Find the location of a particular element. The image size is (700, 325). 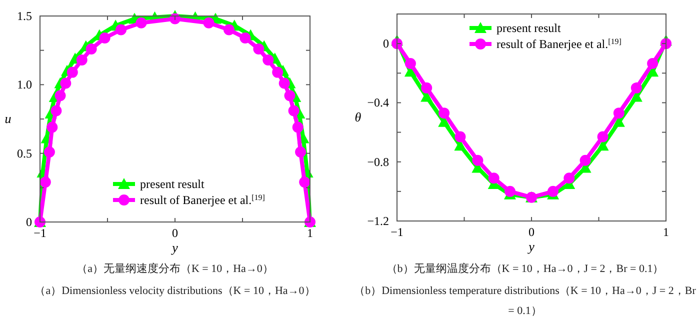

y-tick-label: −1.2 is located at coordinates (378, 221).